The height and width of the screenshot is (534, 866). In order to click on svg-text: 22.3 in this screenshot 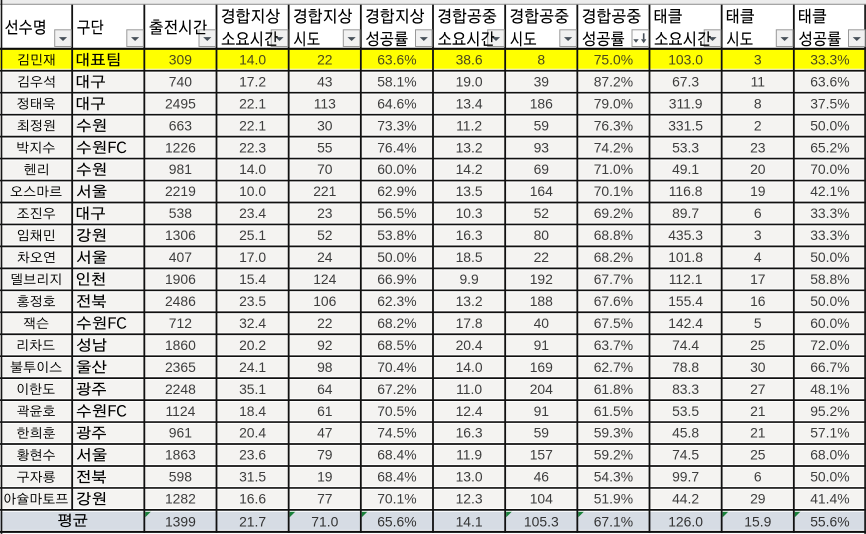, I will do `click(252, 147)`.